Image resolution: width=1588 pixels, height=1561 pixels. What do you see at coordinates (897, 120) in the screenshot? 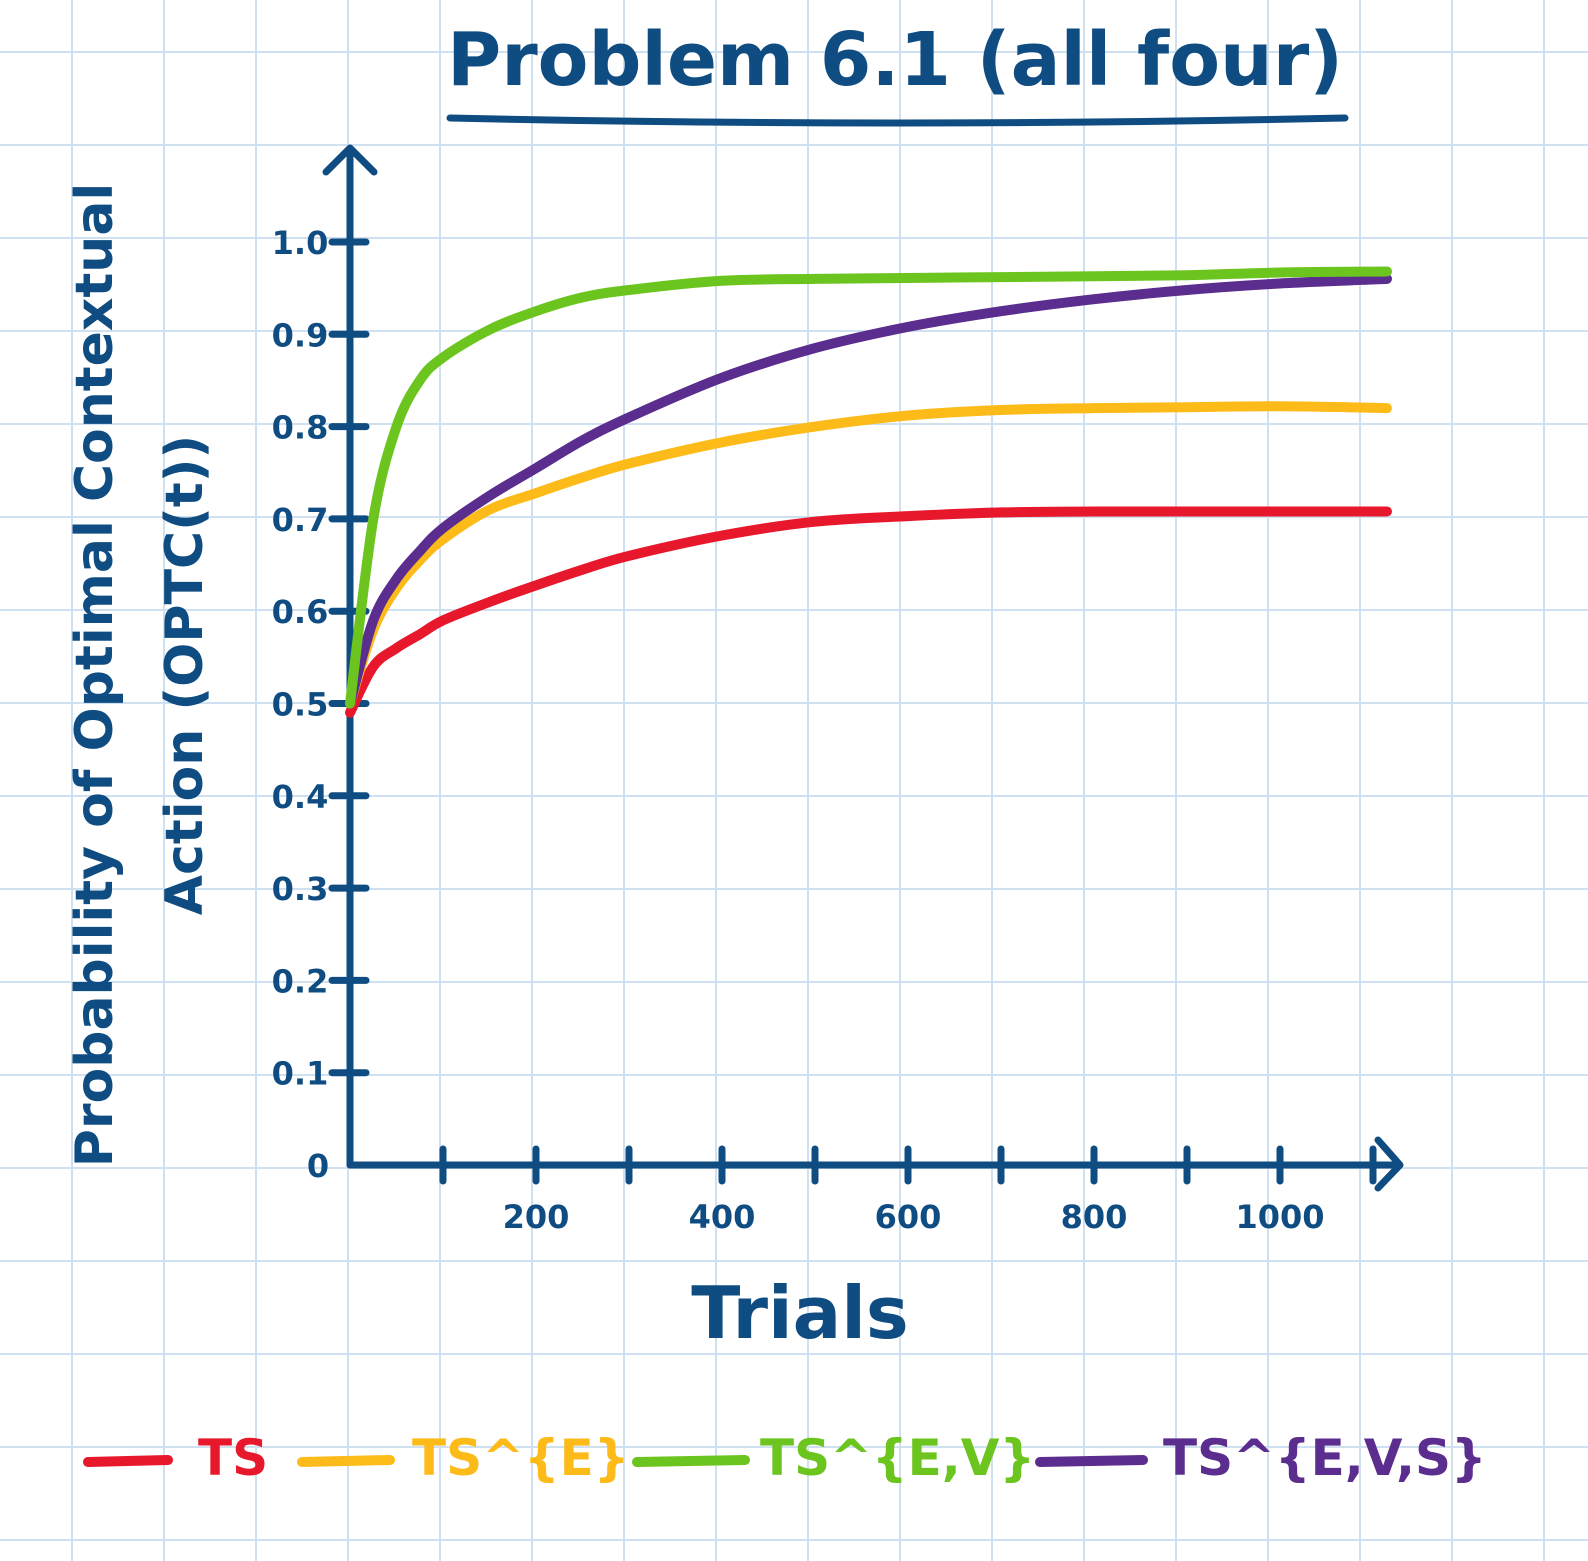
I see `title-underline` at bounding box center [897, 120].